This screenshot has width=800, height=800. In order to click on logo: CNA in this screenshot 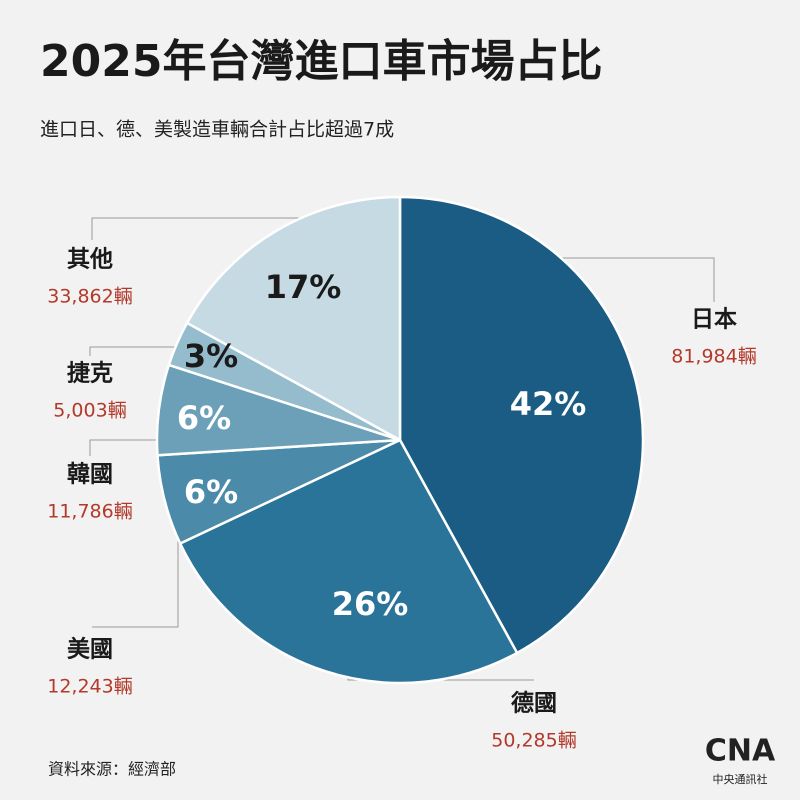, I will do `click(740, 751)`.